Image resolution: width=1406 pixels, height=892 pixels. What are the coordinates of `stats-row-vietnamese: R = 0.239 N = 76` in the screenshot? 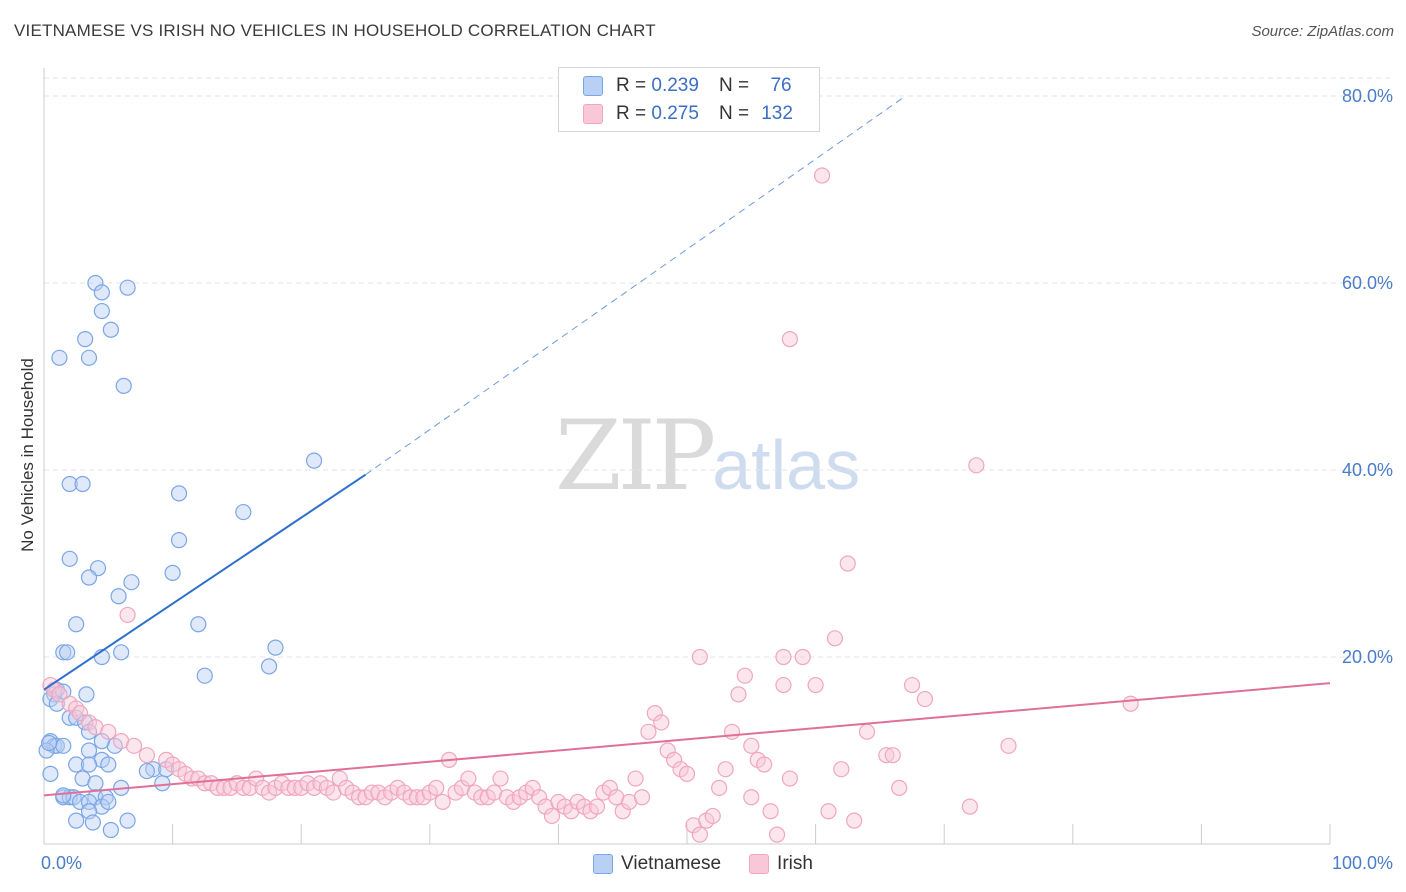 It's located at (692, 86).